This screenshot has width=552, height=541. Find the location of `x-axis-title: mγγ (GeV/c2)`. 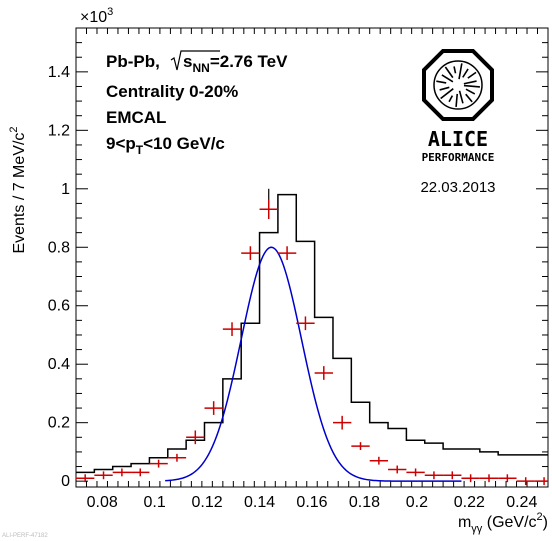

x-axis-title: mγγ (GeV/c2) is located at coordinates (503, 523).